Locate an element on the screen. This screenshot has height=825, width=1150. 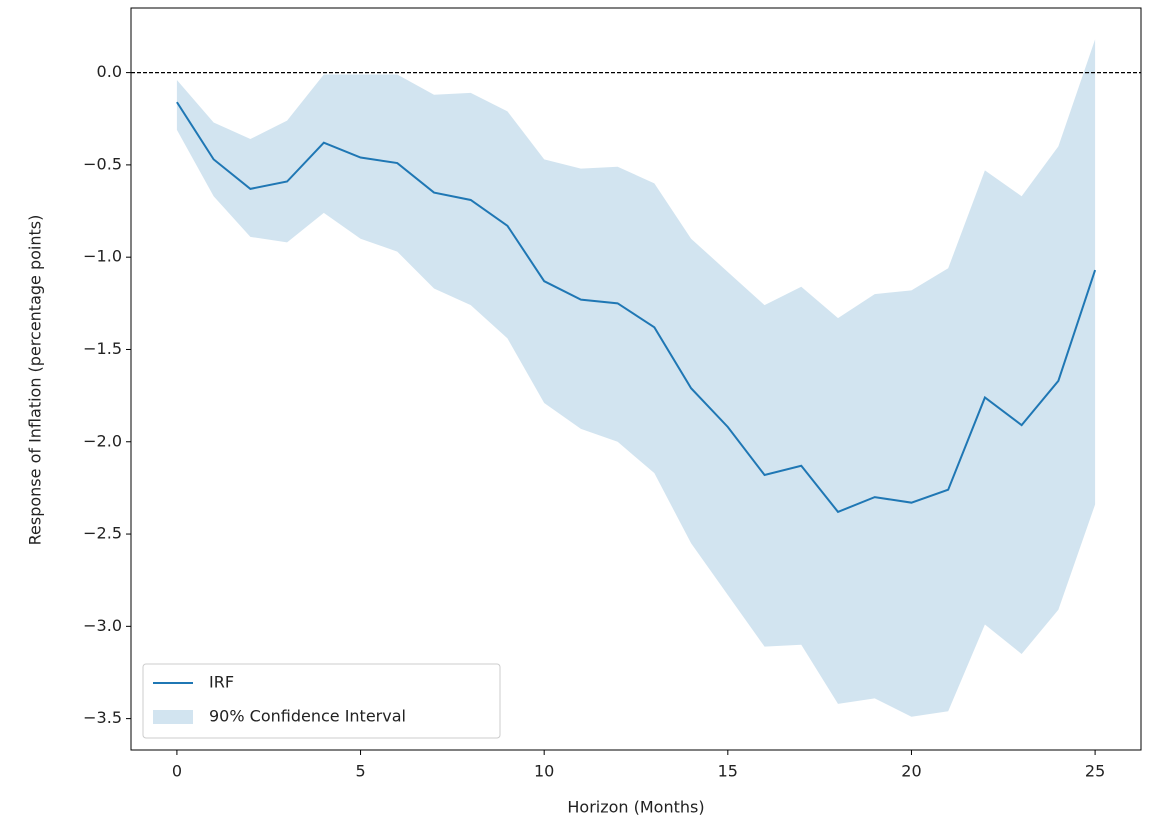
legend-label: 90% Confidence Interval is located at coordinates (307, 716).